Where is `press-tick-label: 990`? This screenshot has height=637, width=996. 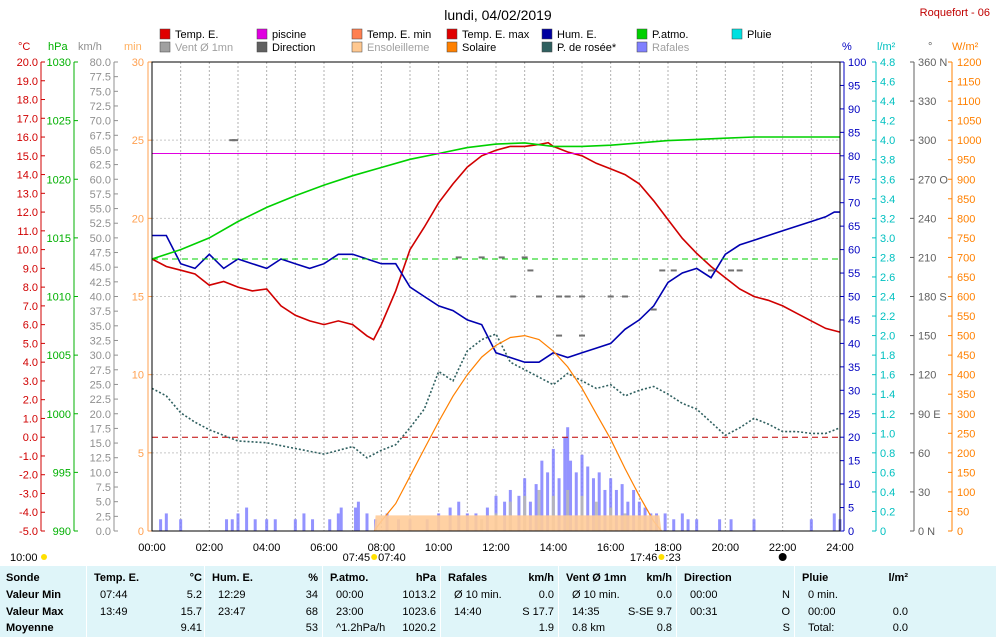 press-tick-label: 990 is located at coordinates (62, 532).